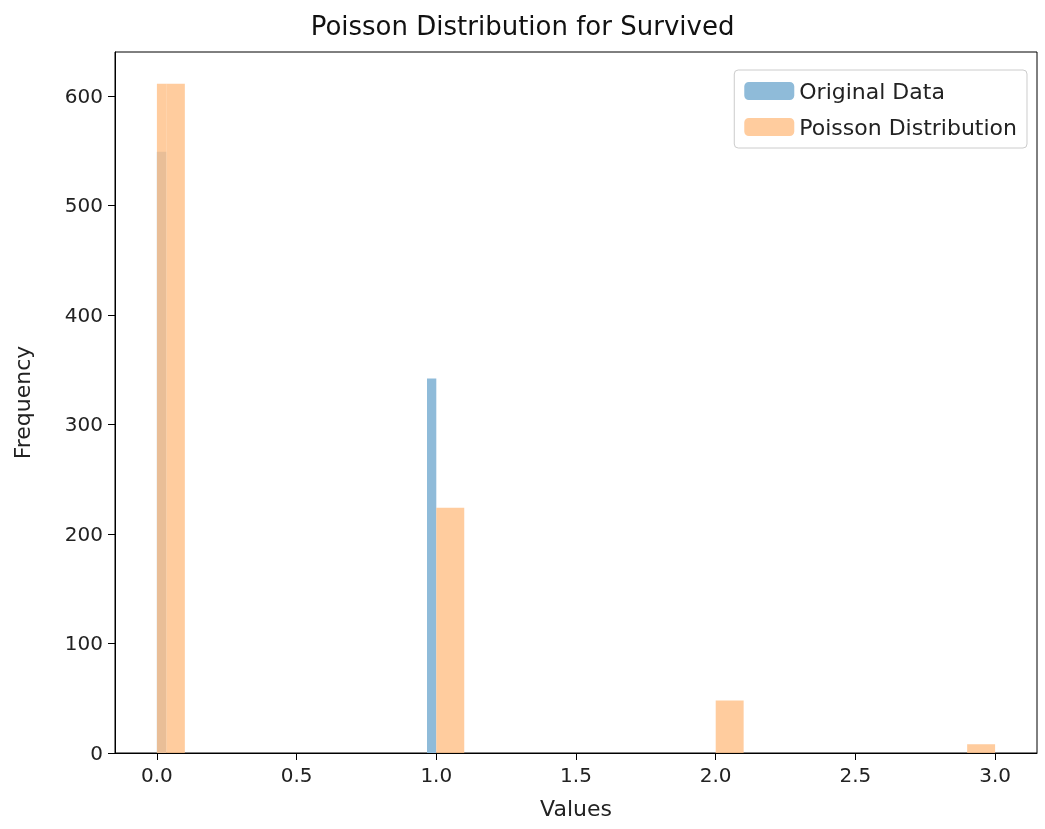 The width and height of the screenshot is (1045, 829). Describe the element at coordinates (522, 26) in the screenshot. I see `chart-title: Poisson Distribution for Survived` at that location.